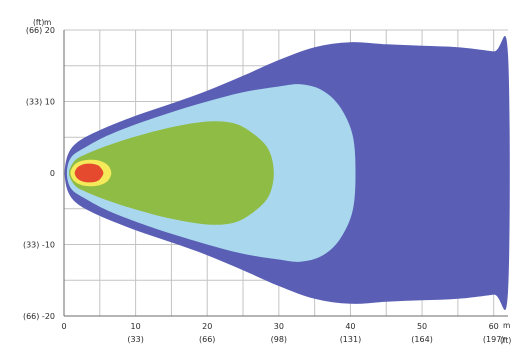 The image size is (519, 349). I want to click on y-tick-label: (33) -10, so click(39, 245).